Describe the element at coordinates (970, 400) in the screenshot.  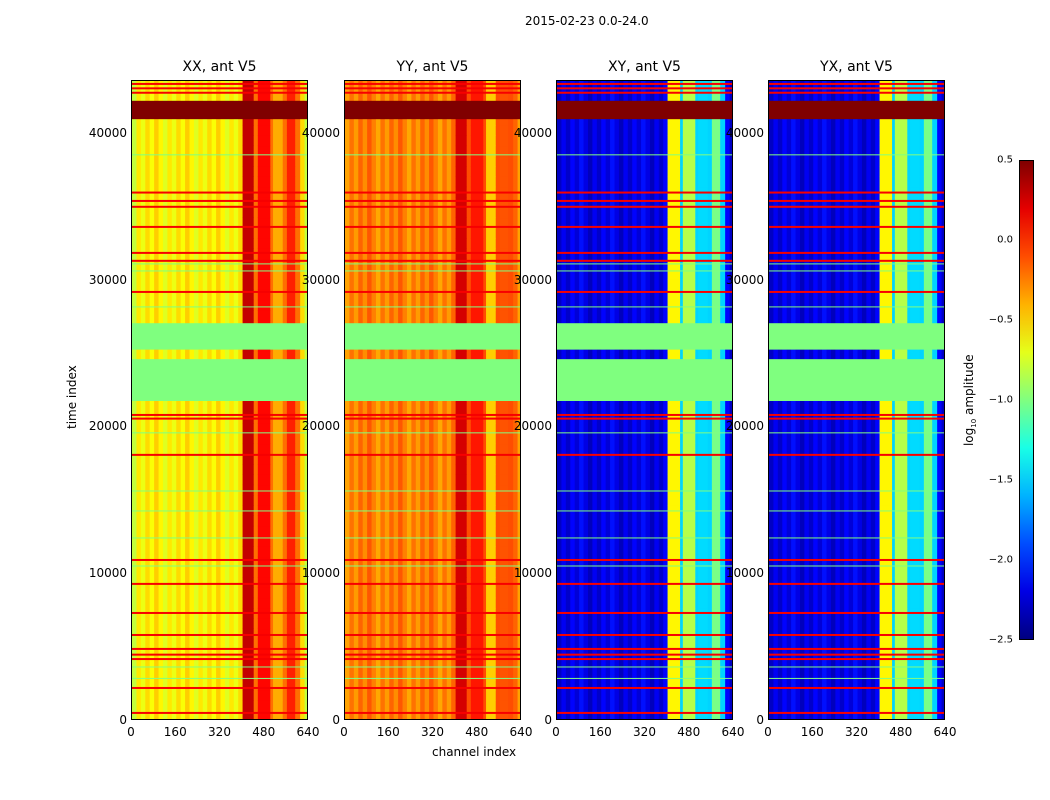
I see `colorbar-label: log10 amplitude` at that location.